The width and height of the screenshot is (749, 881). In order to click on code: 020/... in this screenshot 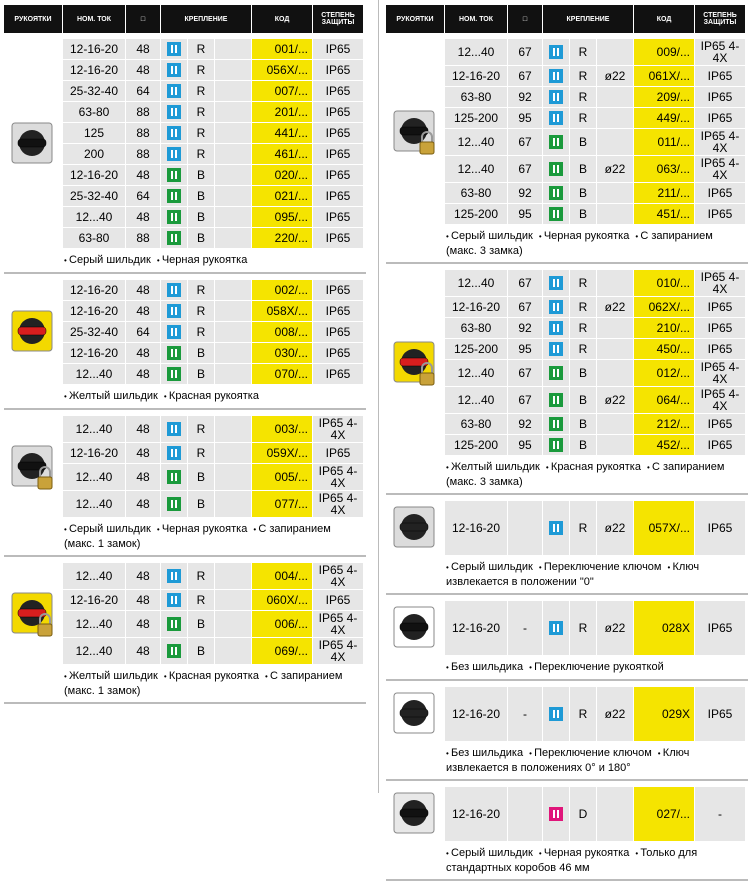, I will do `click(282, 175)`.